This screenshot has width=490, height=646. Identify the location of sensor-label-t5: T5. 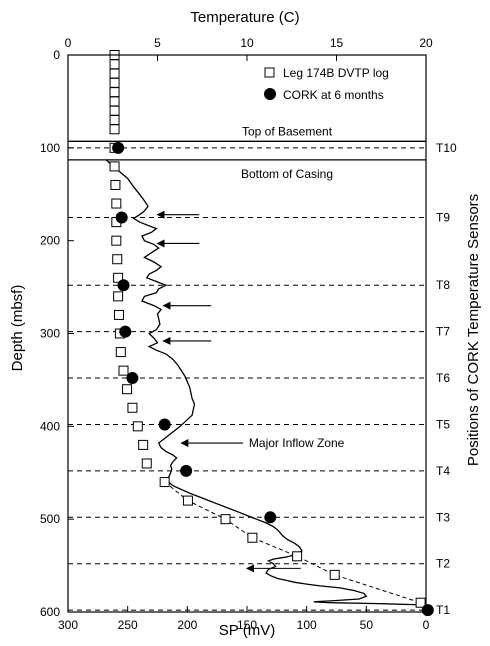
(443, 424).